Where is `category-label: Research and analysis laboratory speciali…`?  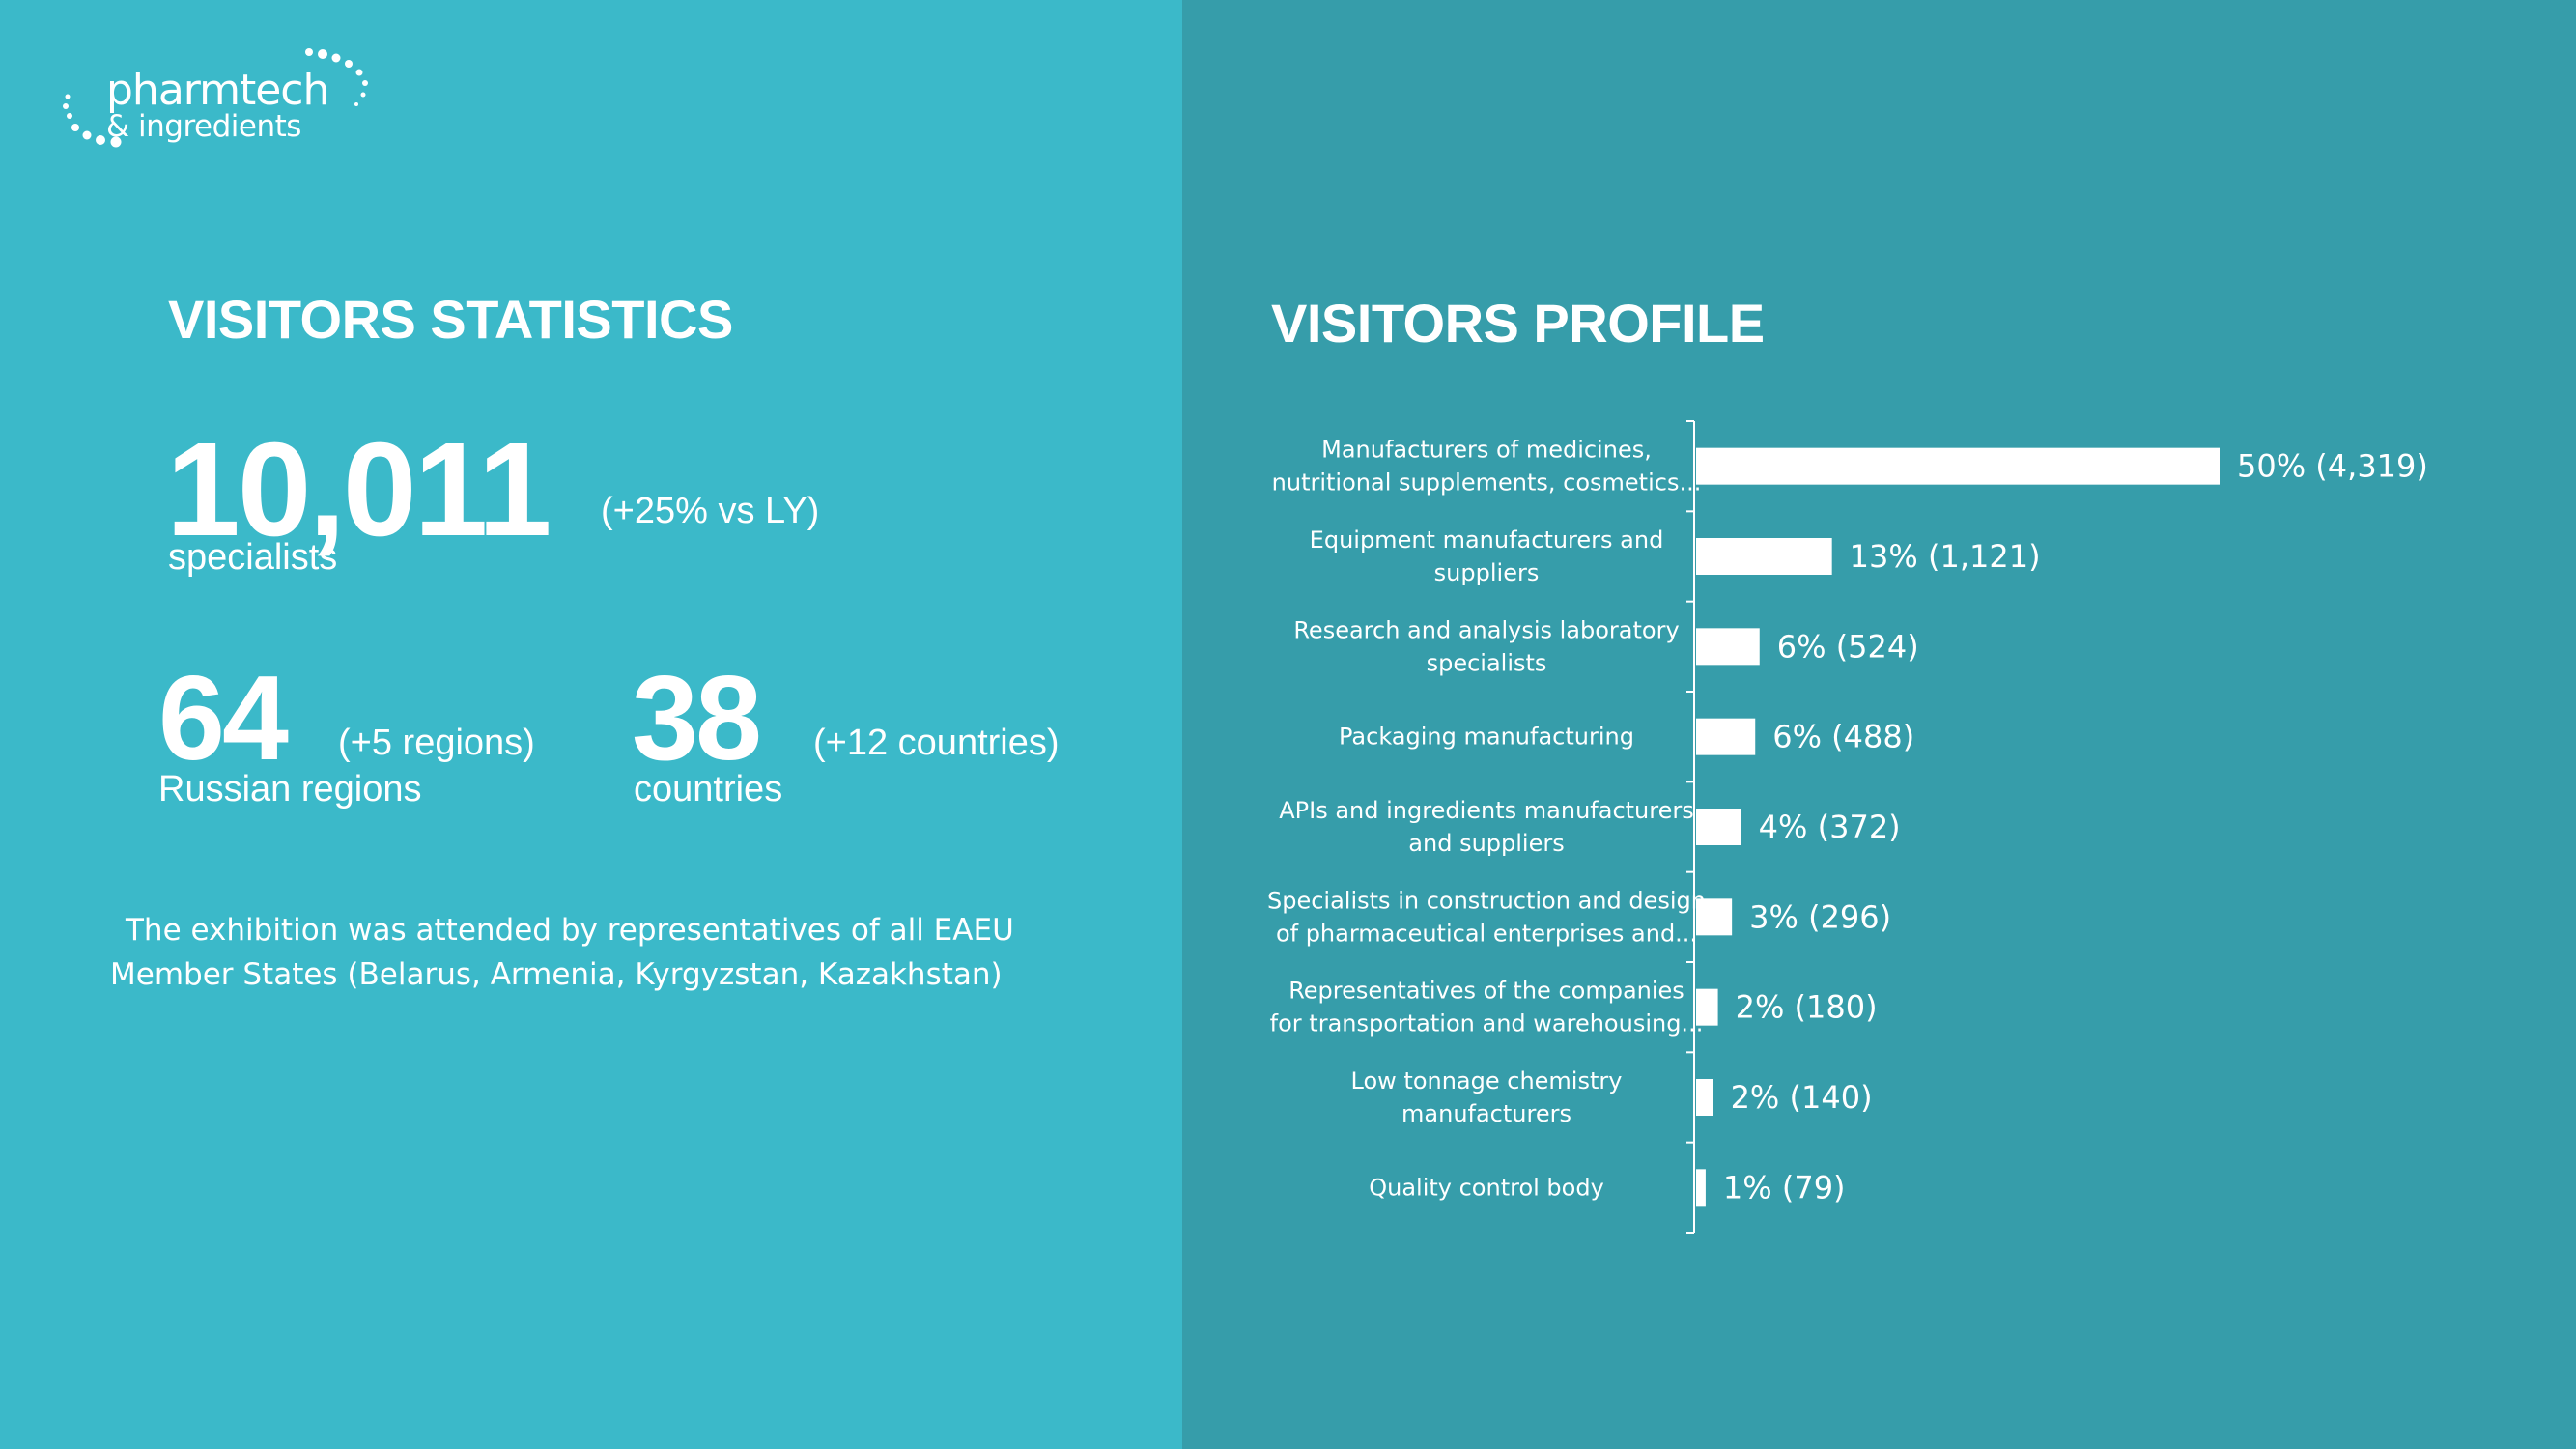
category-label: Research and analysis laboratory speciali… is located at coordinates (1486, 646).